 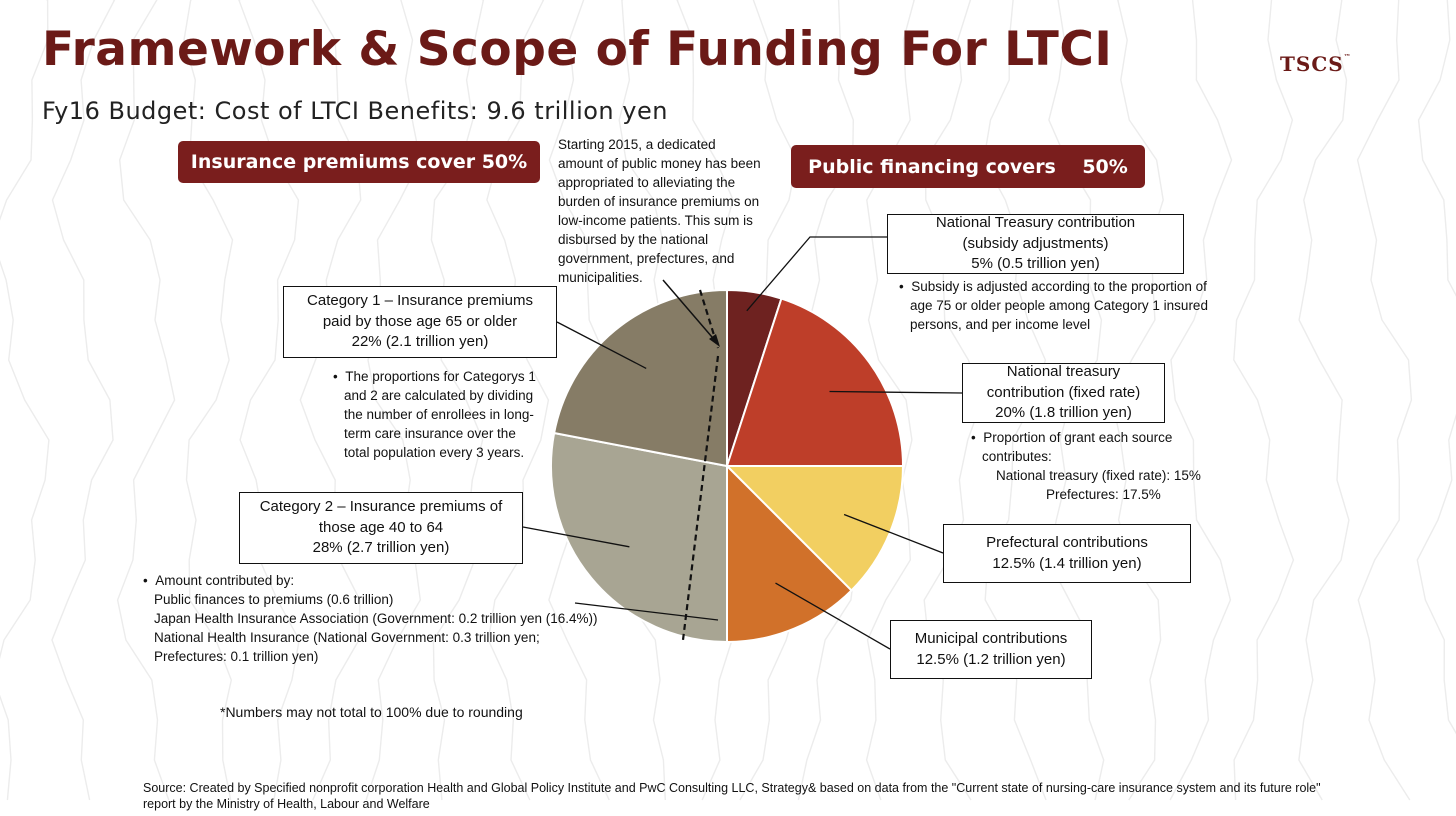 I want to click on note-line: National treasury (fixed rate): 15%, so click(x=1098, y=475).